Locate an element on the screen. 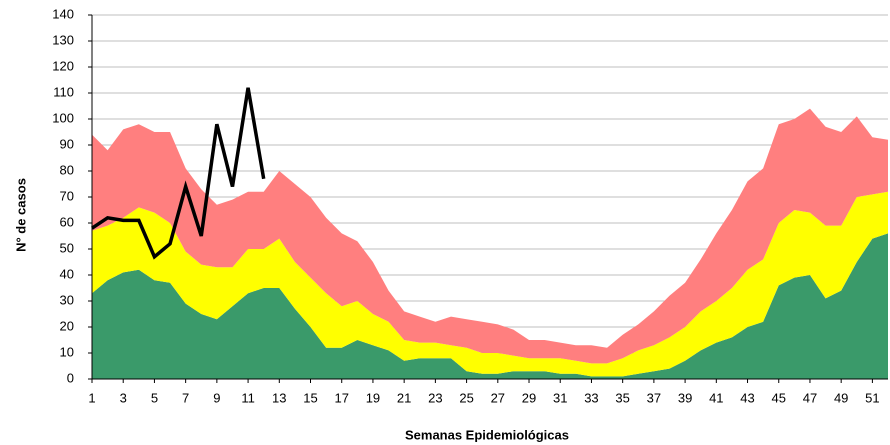 The image size is (890, 445). x-tick-label: 49 is located at coordinates (841, 397).